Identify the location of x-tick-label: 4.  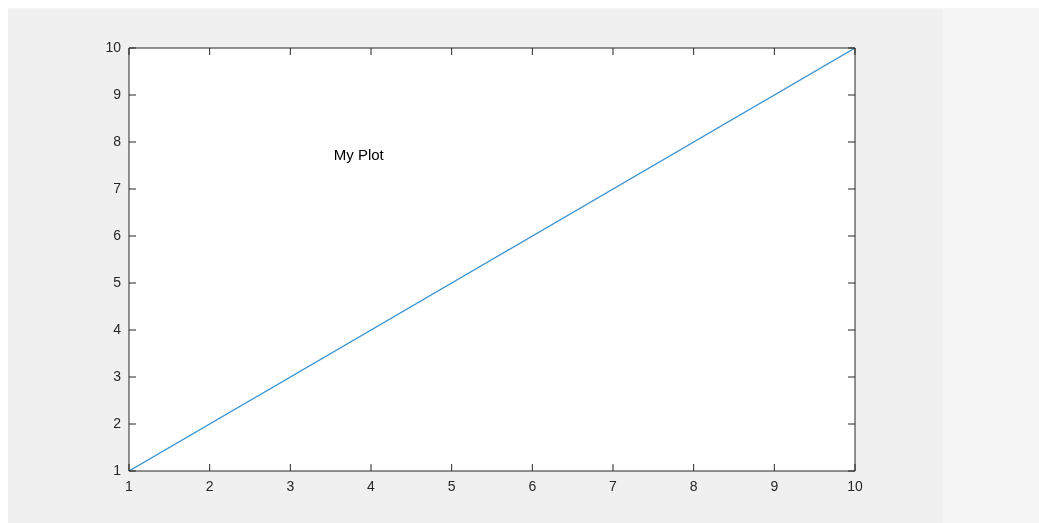
(371, 486).